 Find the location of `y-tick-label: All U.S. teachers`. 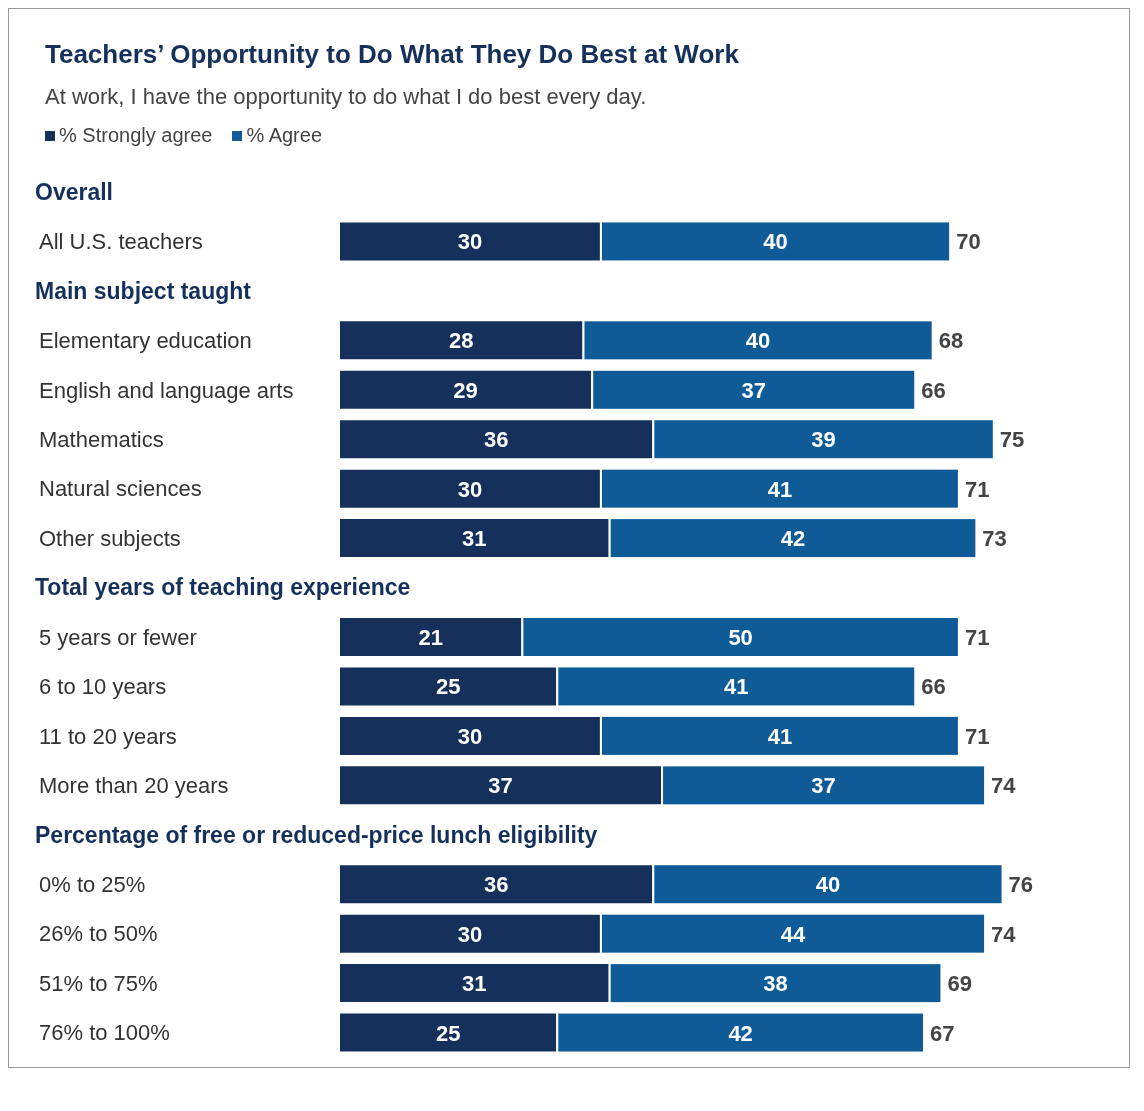

y-tick-label: All U.S. teachers is located at coordinates (121, 242).